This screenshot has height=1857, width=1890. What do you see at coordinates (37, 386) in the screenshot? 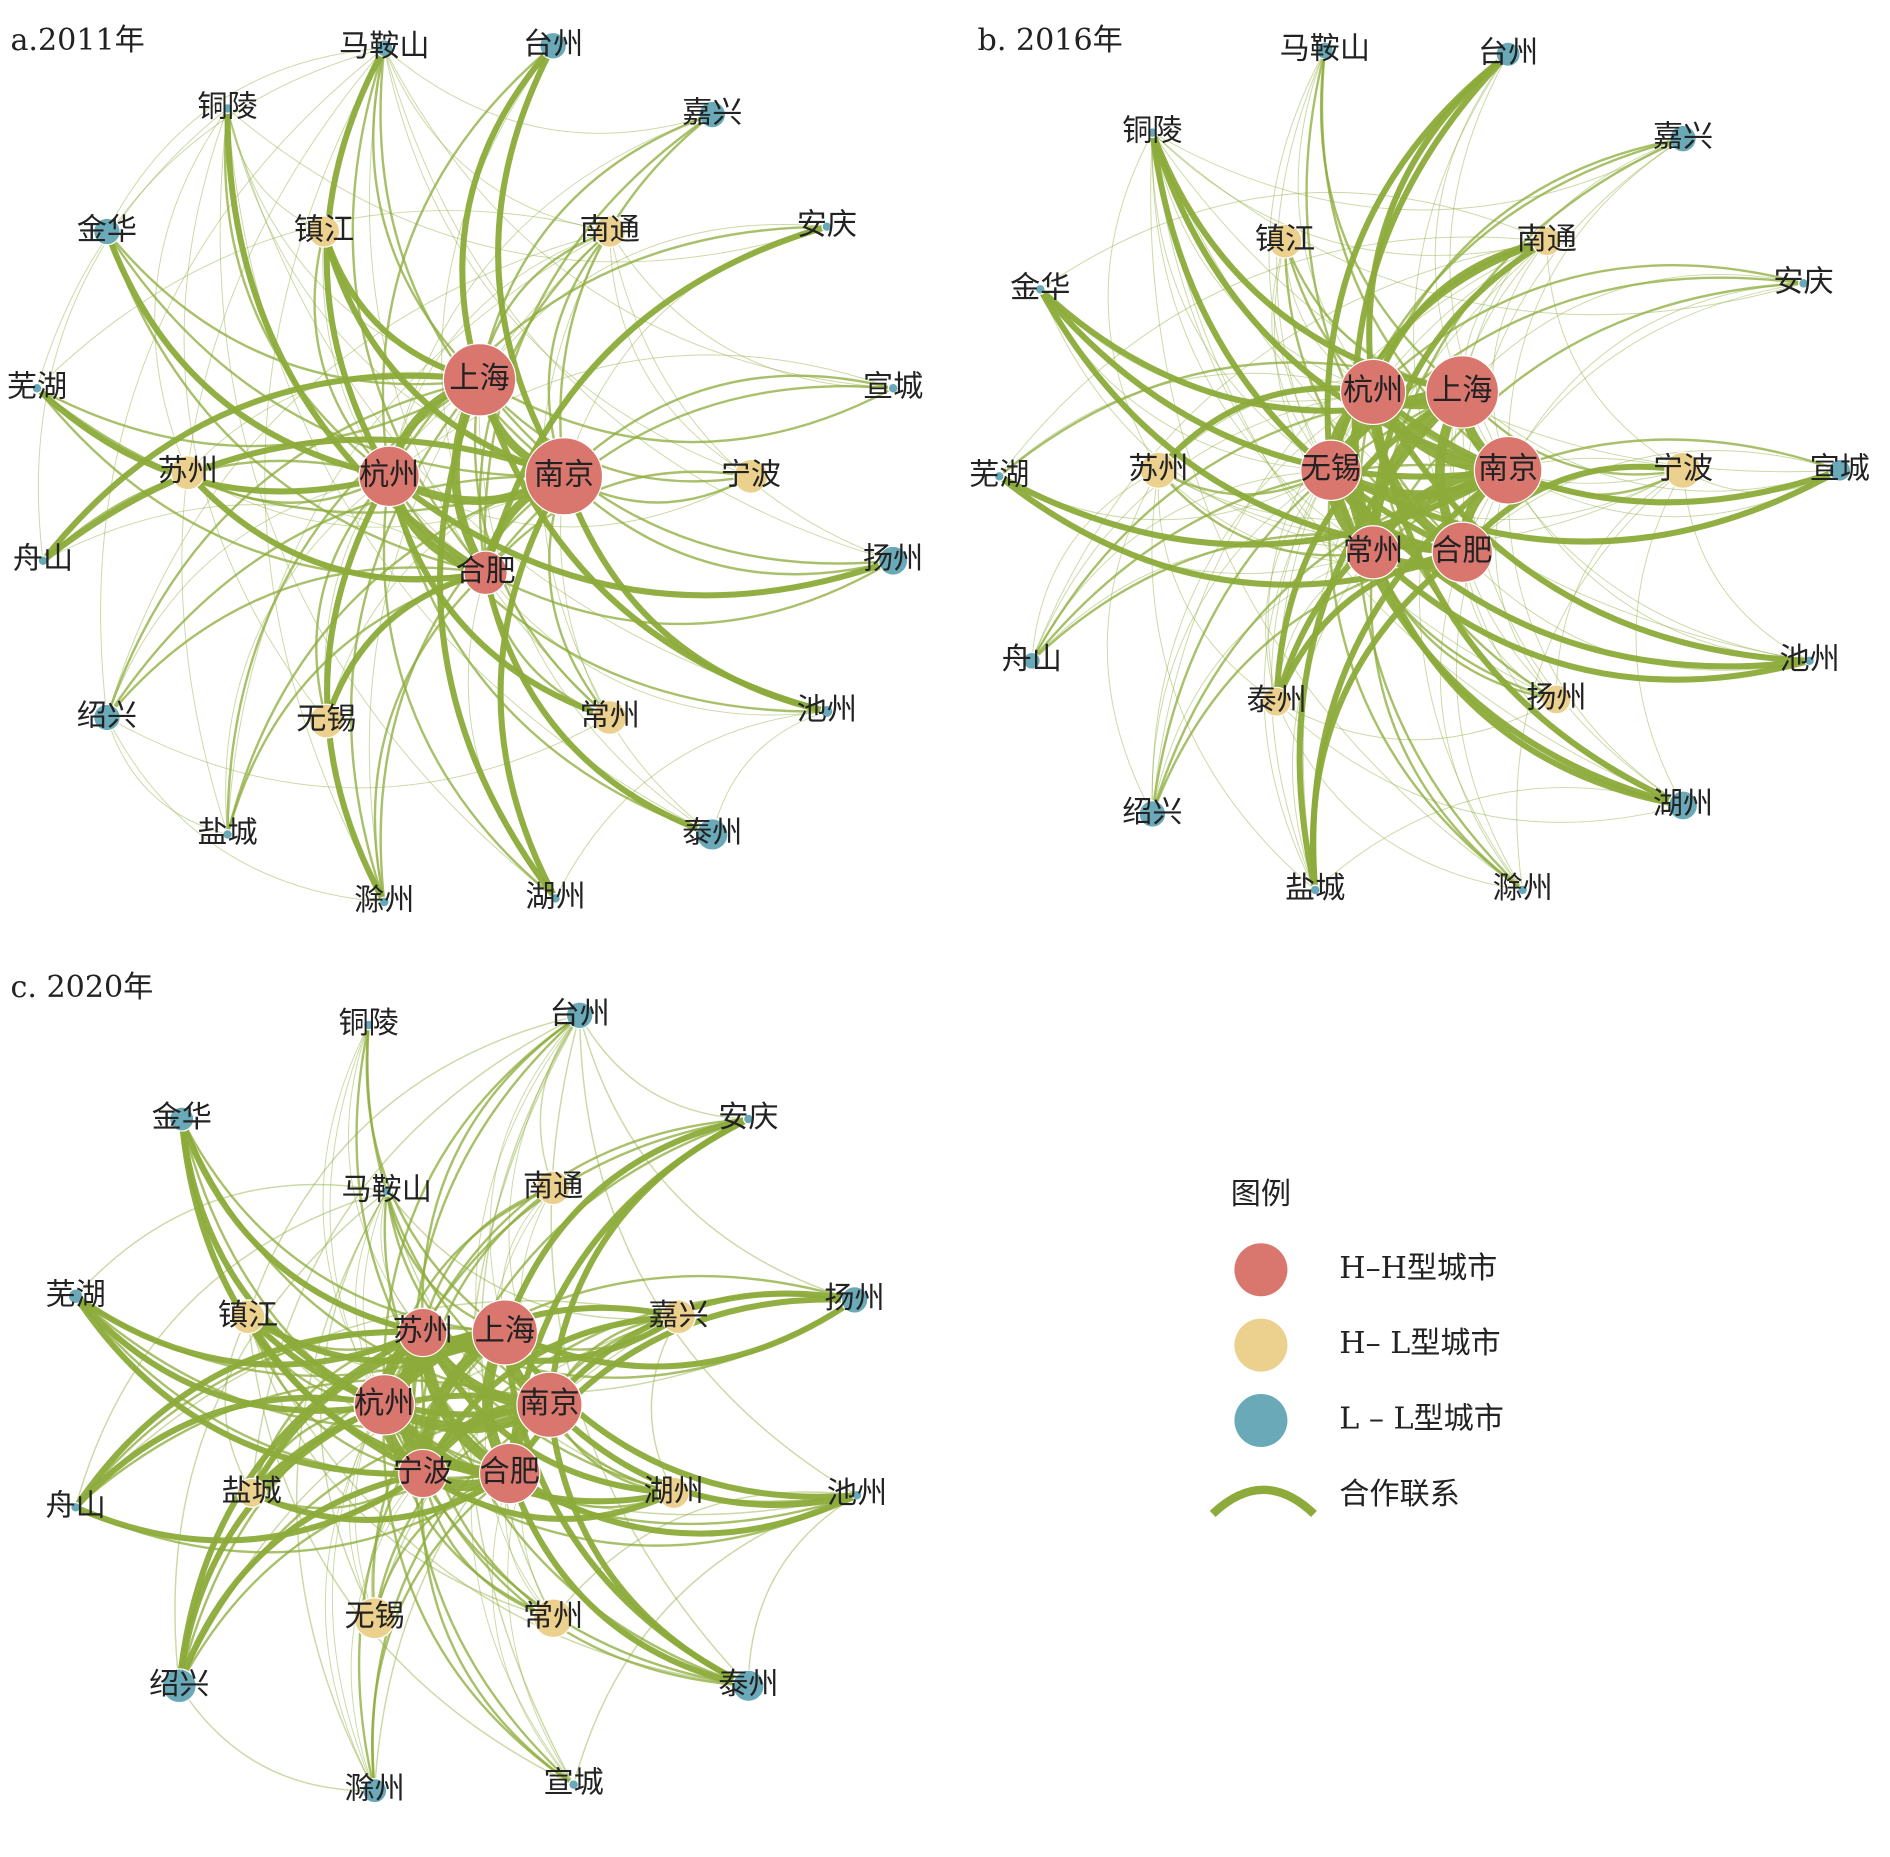
I see `city-label: 芜湖` at bounding box center [37, 386].